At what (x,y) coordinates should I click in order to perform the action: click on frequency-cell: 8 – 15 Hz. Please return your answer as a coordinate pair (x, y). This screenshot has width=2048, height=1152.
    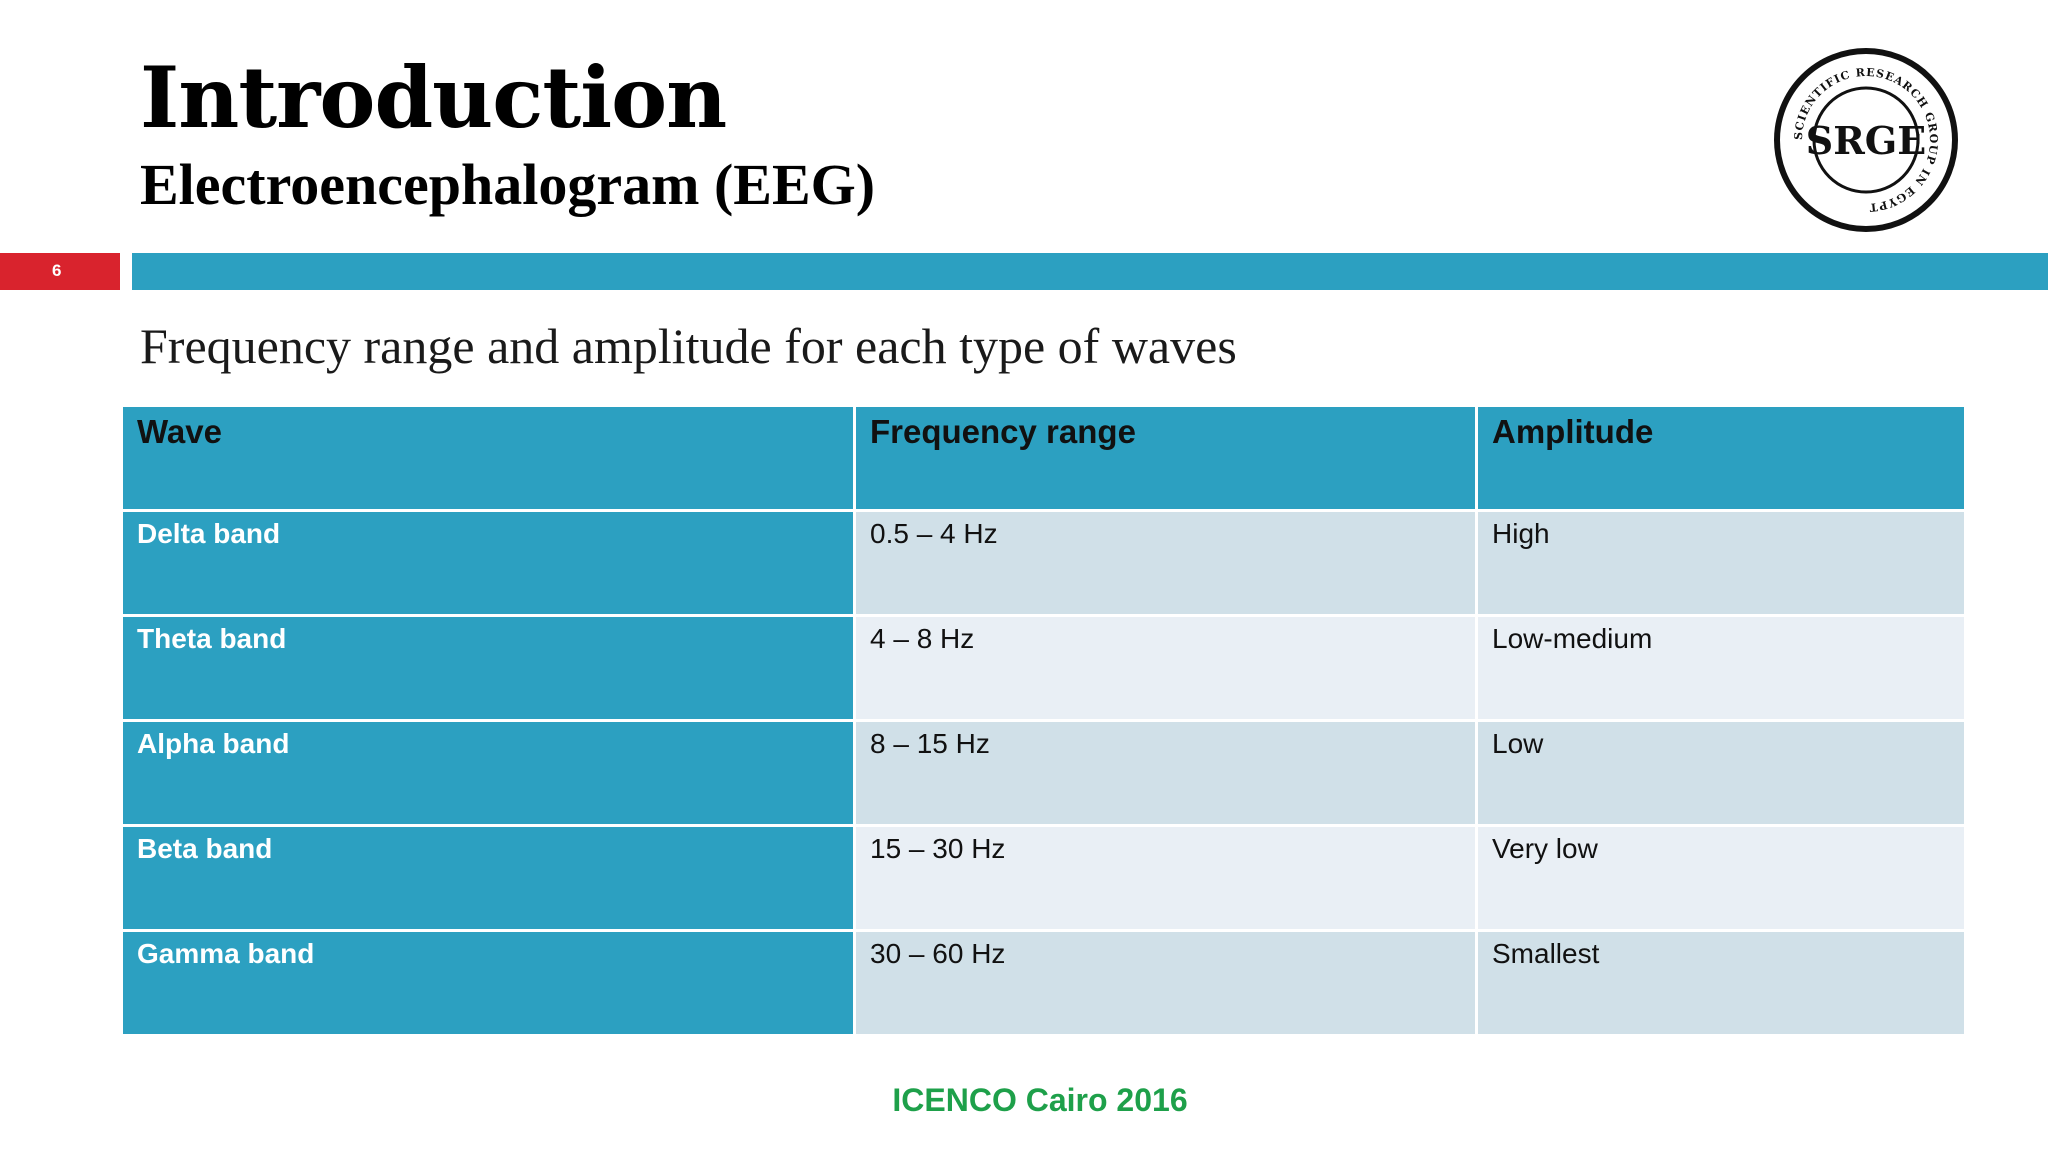
    Looking at the image, I should click on (1165, 773).